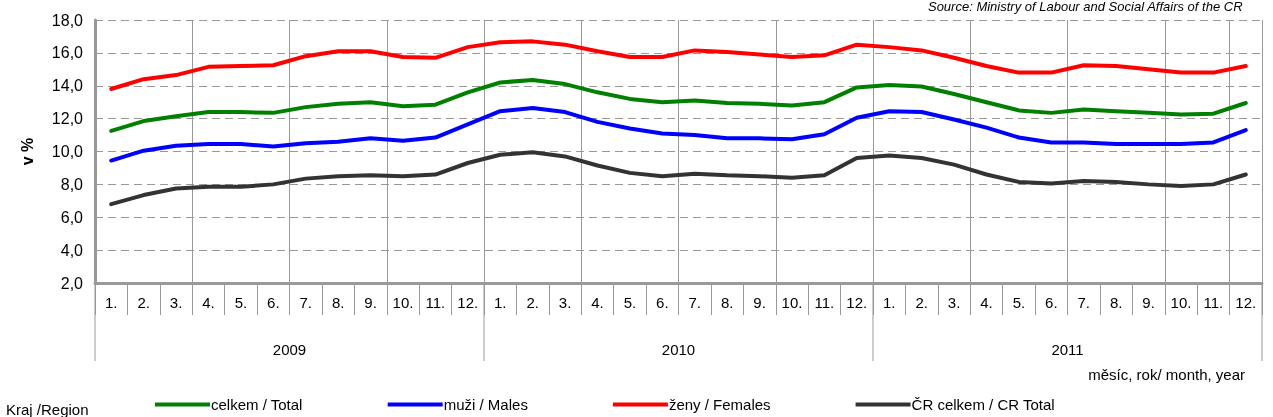 The width and height of the screenshot is (1273, 417). Describe the element at coordinates (289, 349) in the screenshot. I see `text: 2009` at that location.